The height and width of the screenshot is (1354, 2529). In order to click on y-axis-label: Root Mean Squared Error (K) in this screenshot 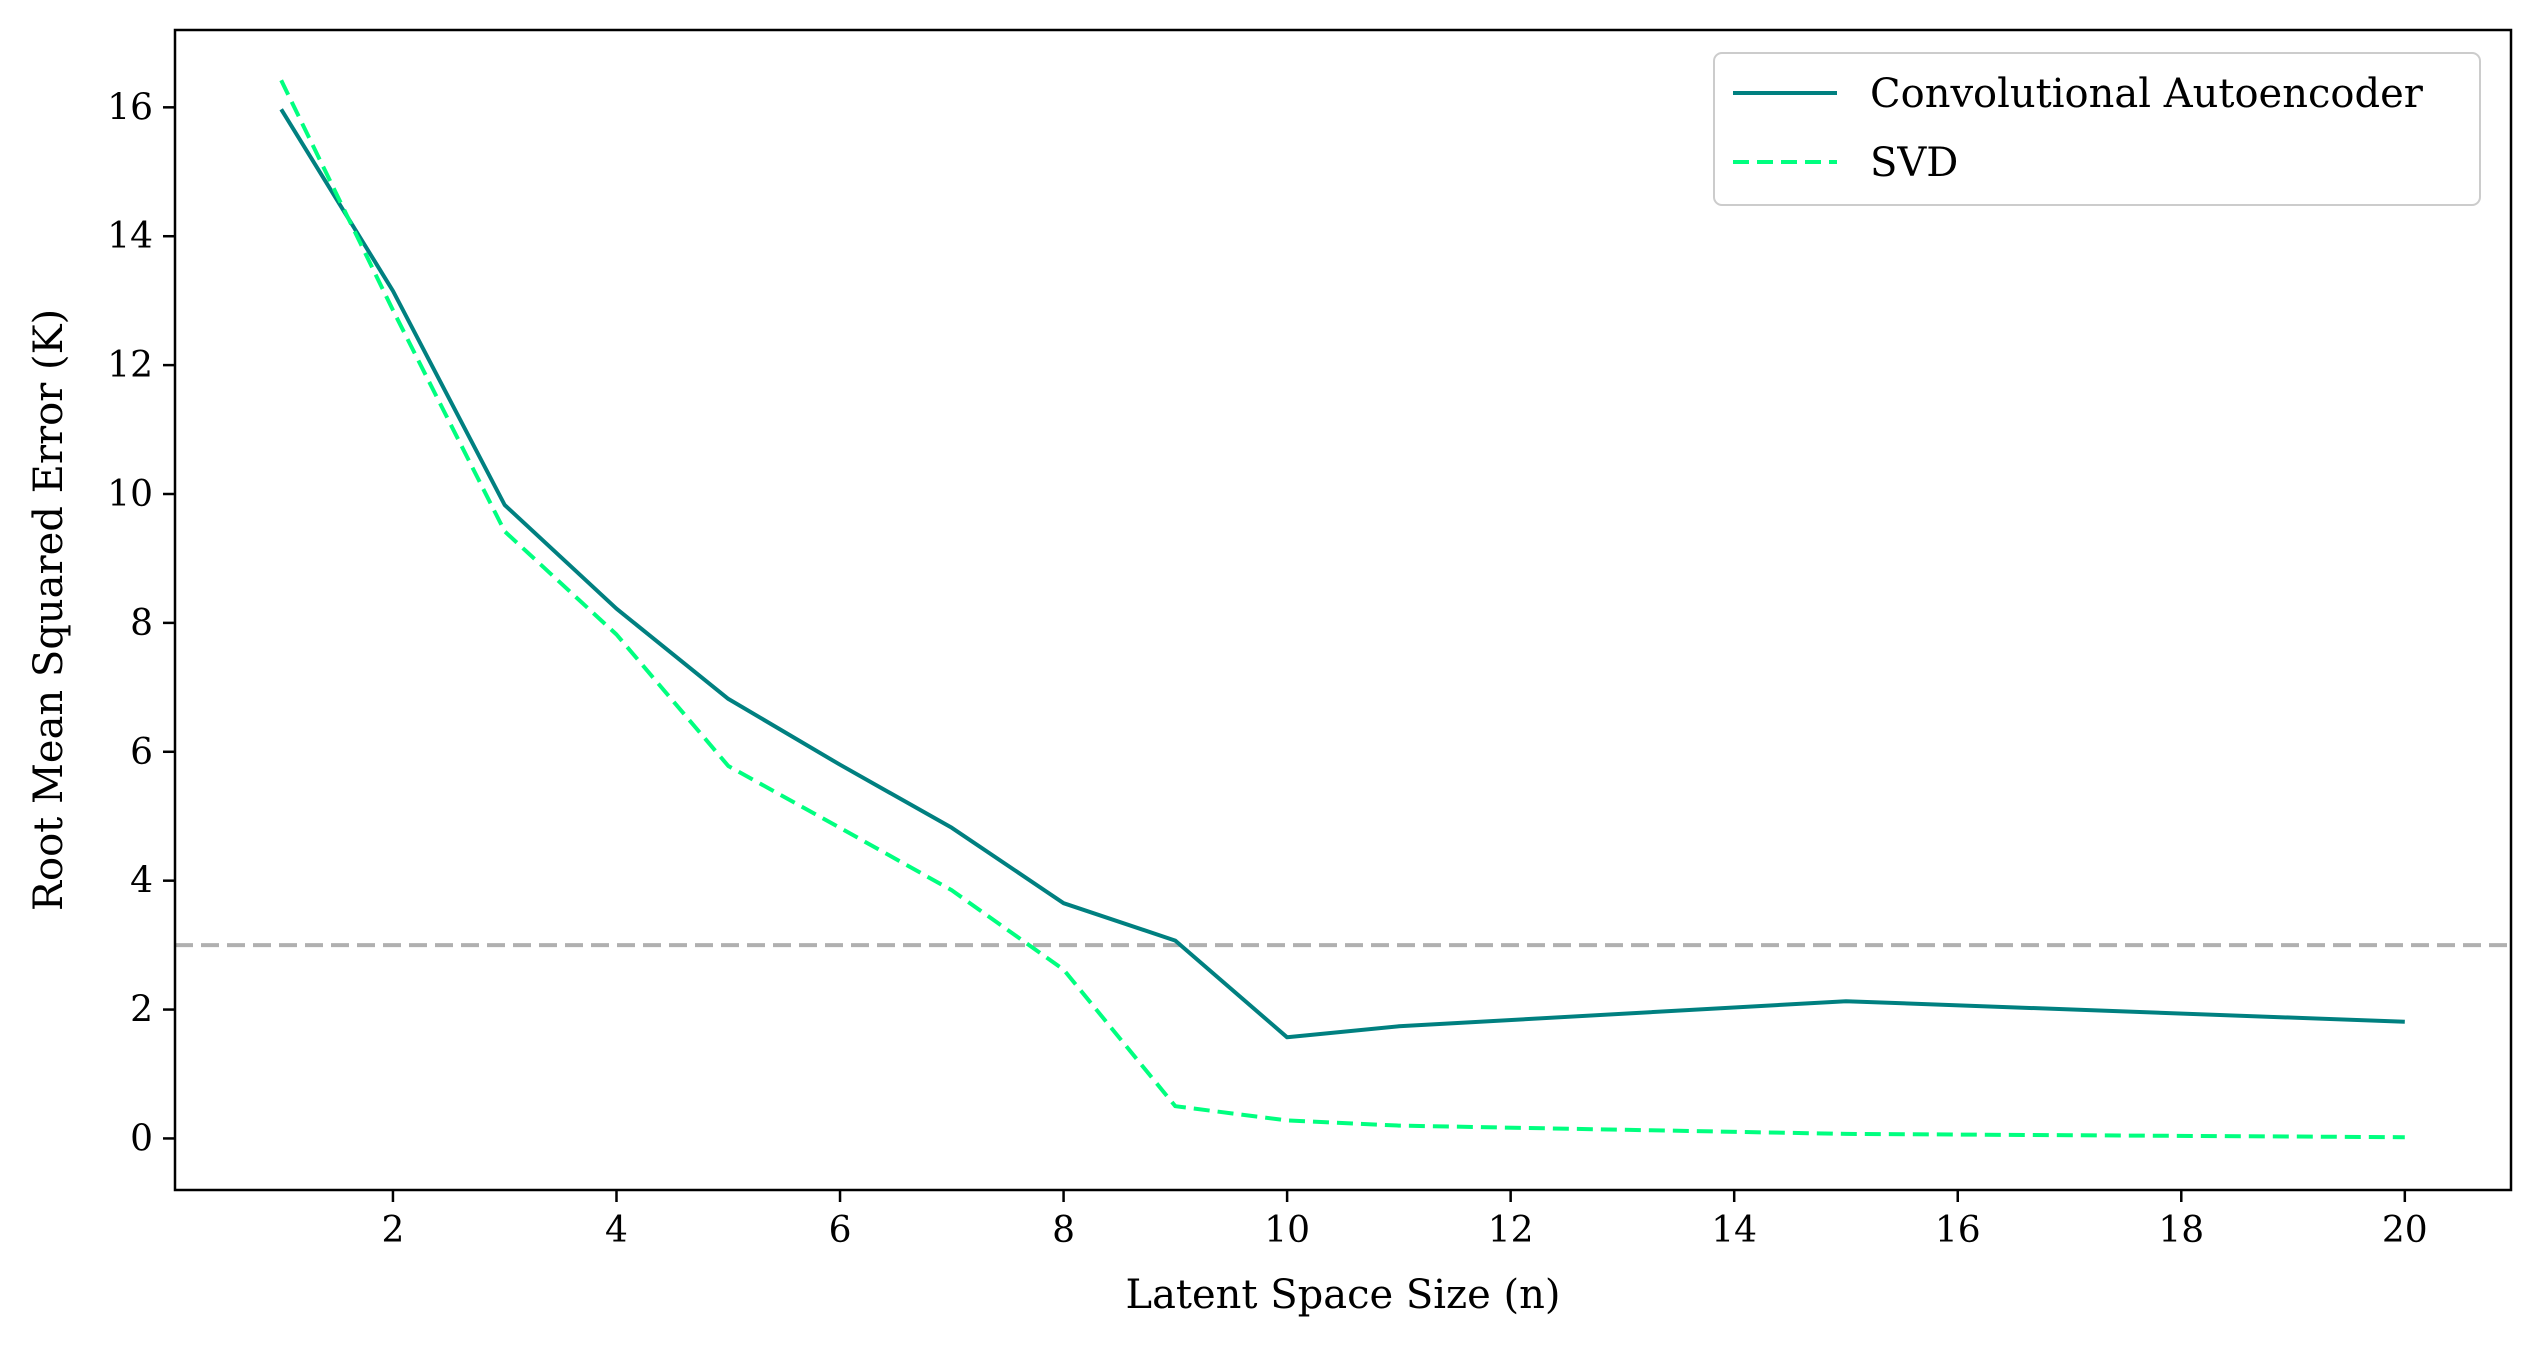, I will do `click(49, 610)`.